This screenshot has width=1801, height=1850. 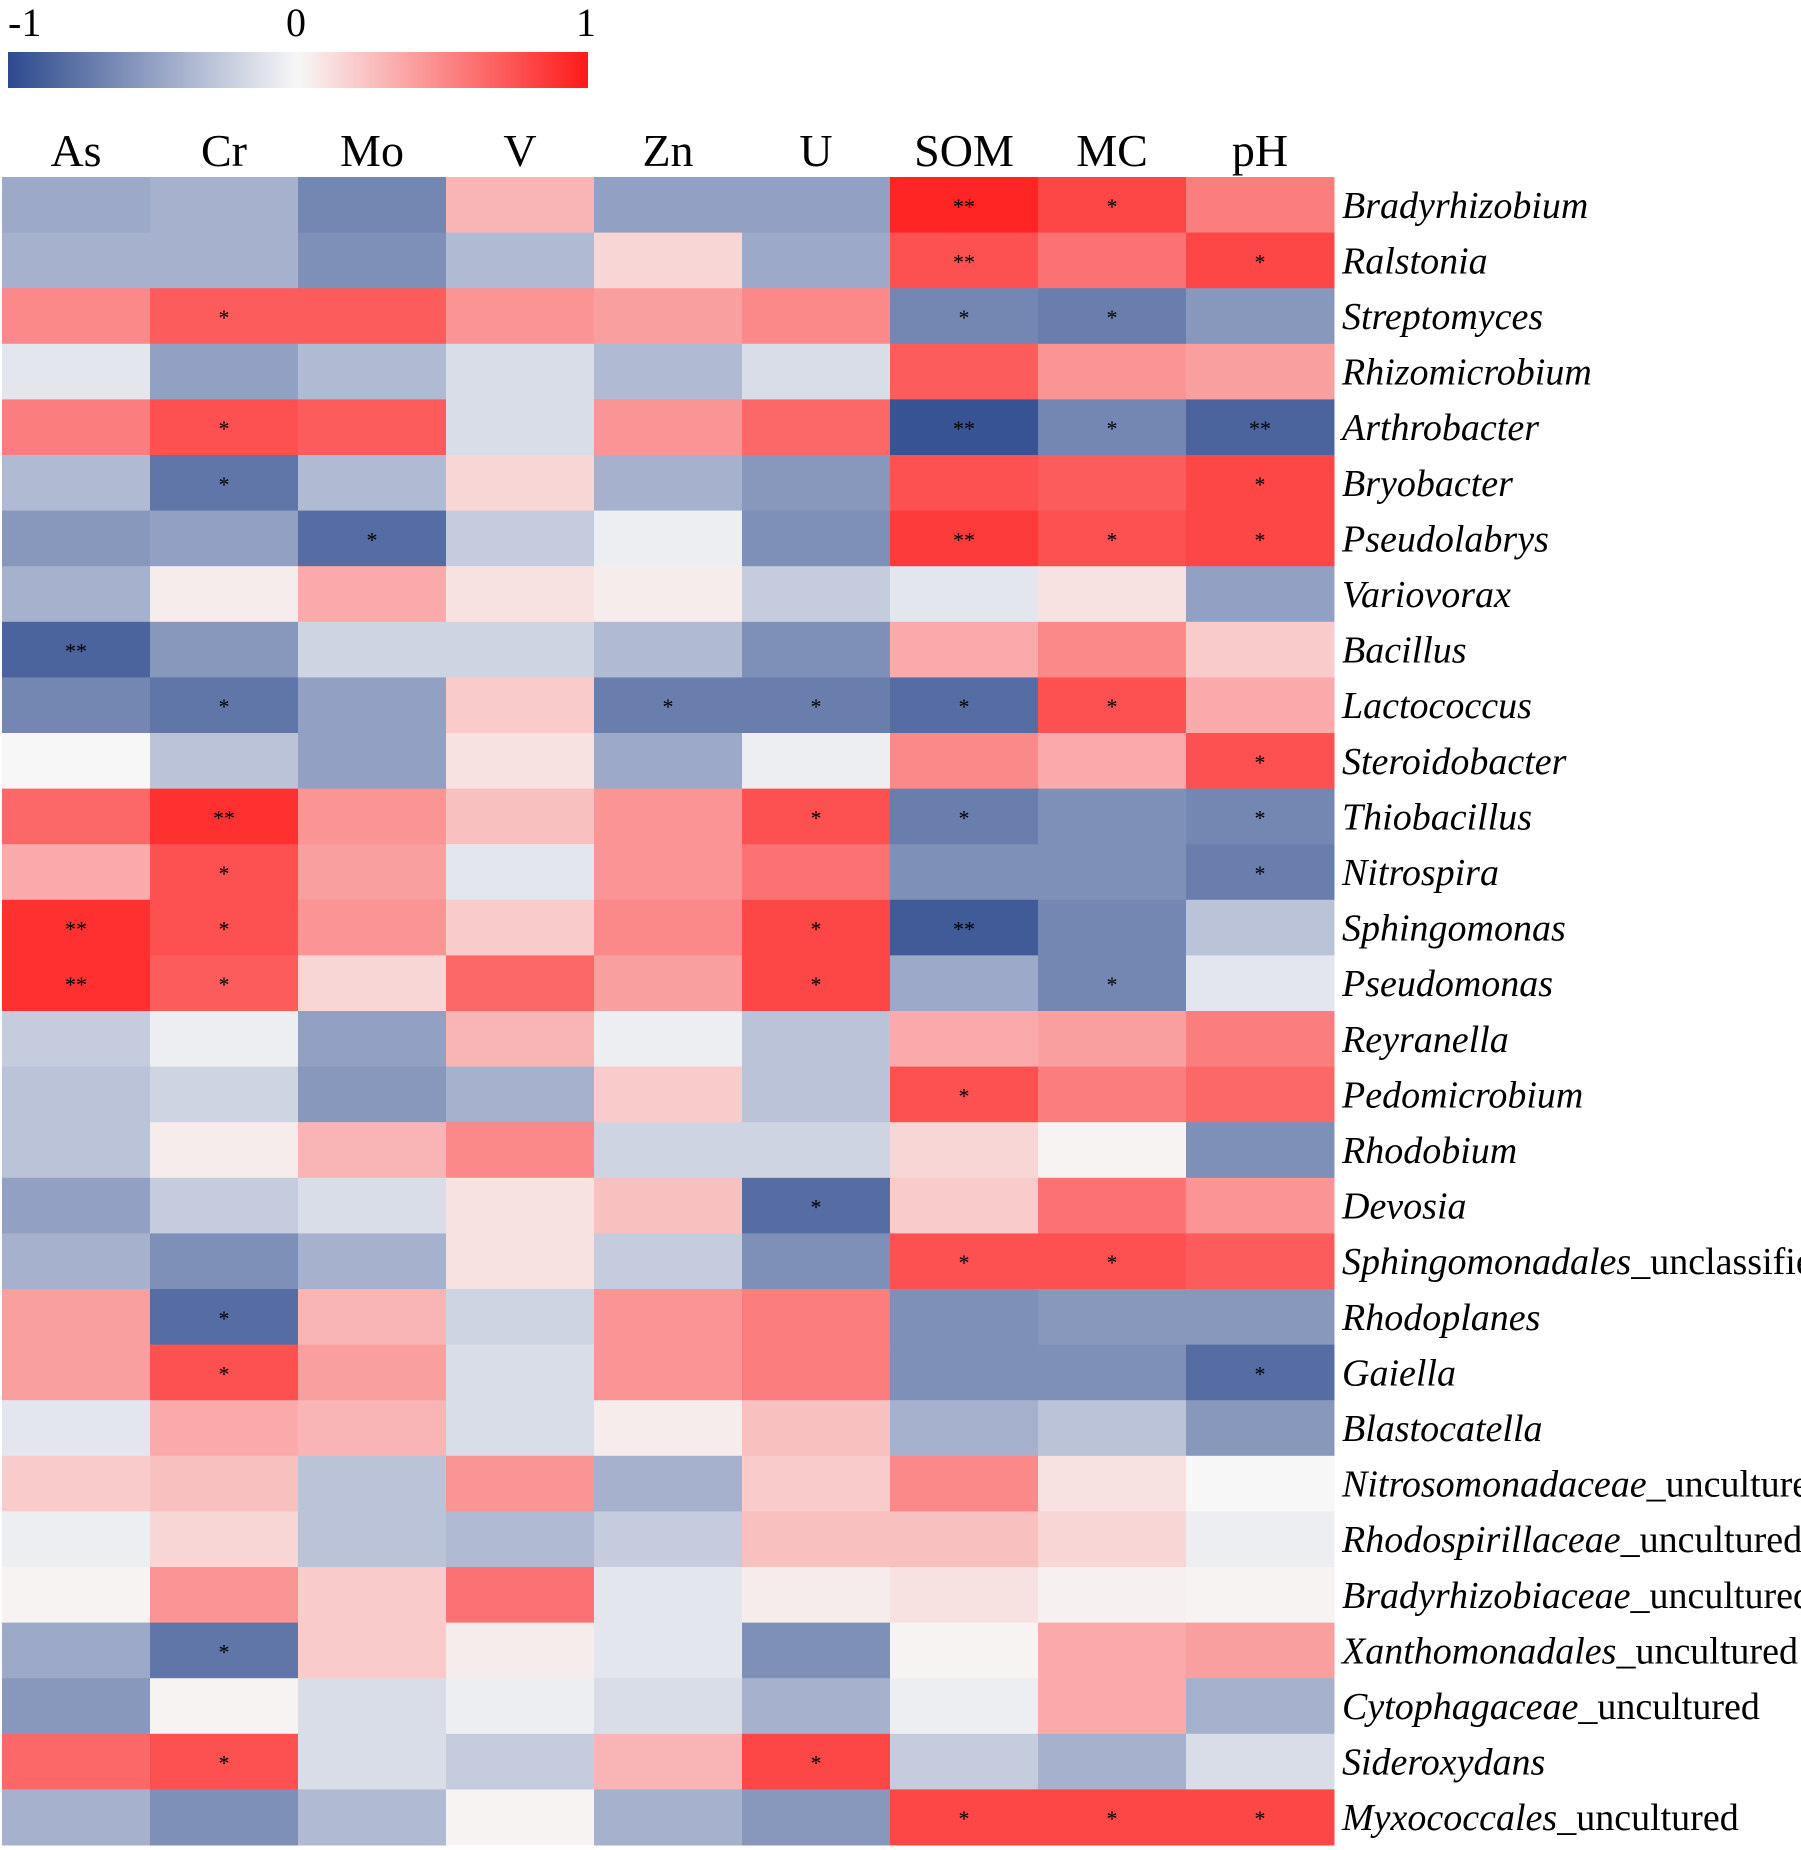 I want to click on significance-mark: **, so click(x=964, y=206).